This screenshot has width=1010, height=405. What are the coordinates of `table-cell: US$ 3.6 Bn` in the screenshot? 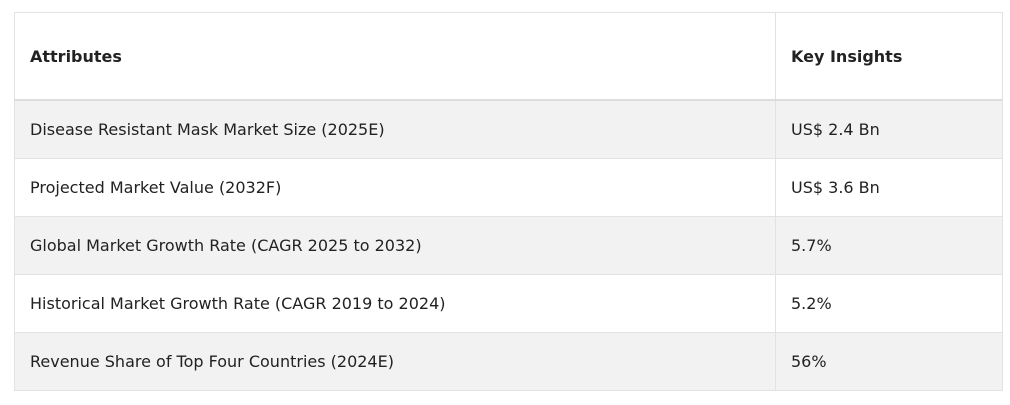 It's located at (889, 187).